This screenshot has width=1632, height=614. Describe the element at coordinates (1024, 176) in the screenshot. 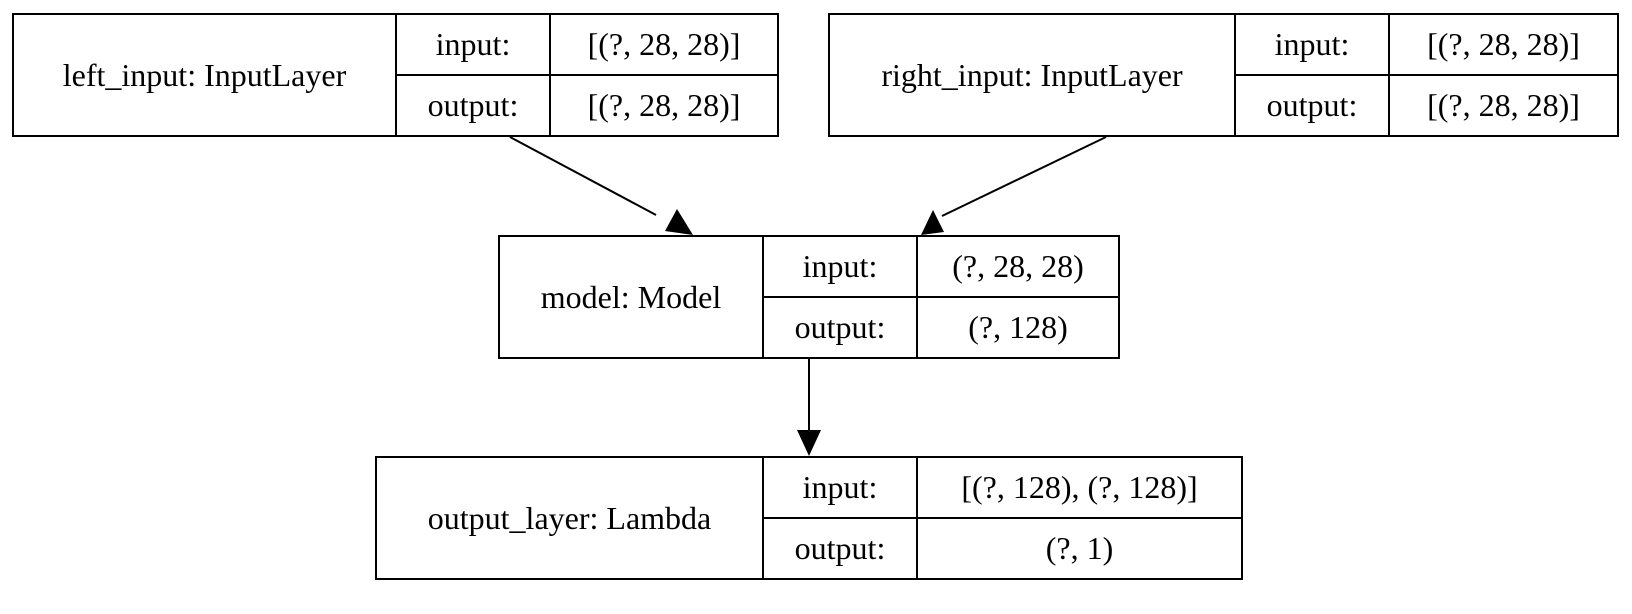

I see `edge-right-input-to-model` at that location.